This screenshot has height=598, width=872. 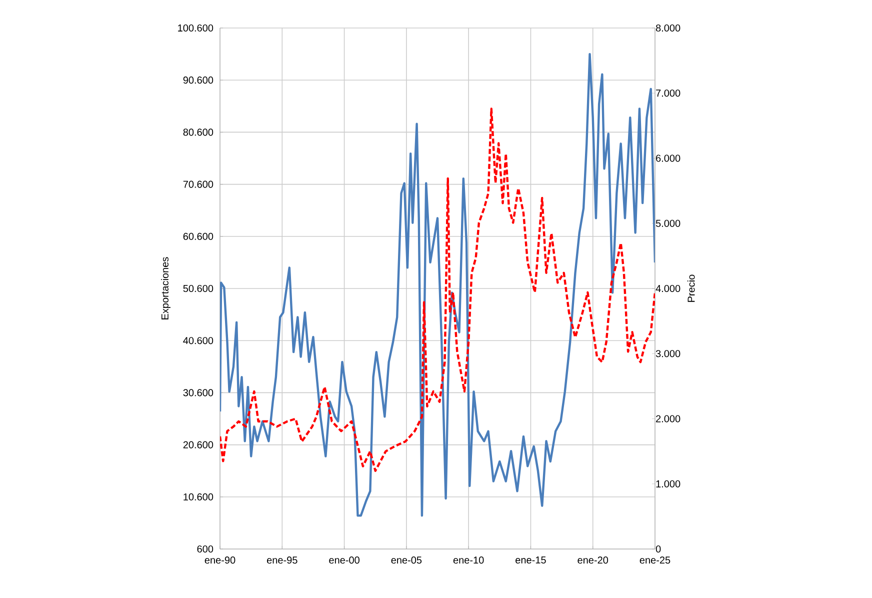 What do you see at coordinates (406, 560) in the screenshot?
I see `x-tick-label: ene-05` at bounding box center [406, 560].